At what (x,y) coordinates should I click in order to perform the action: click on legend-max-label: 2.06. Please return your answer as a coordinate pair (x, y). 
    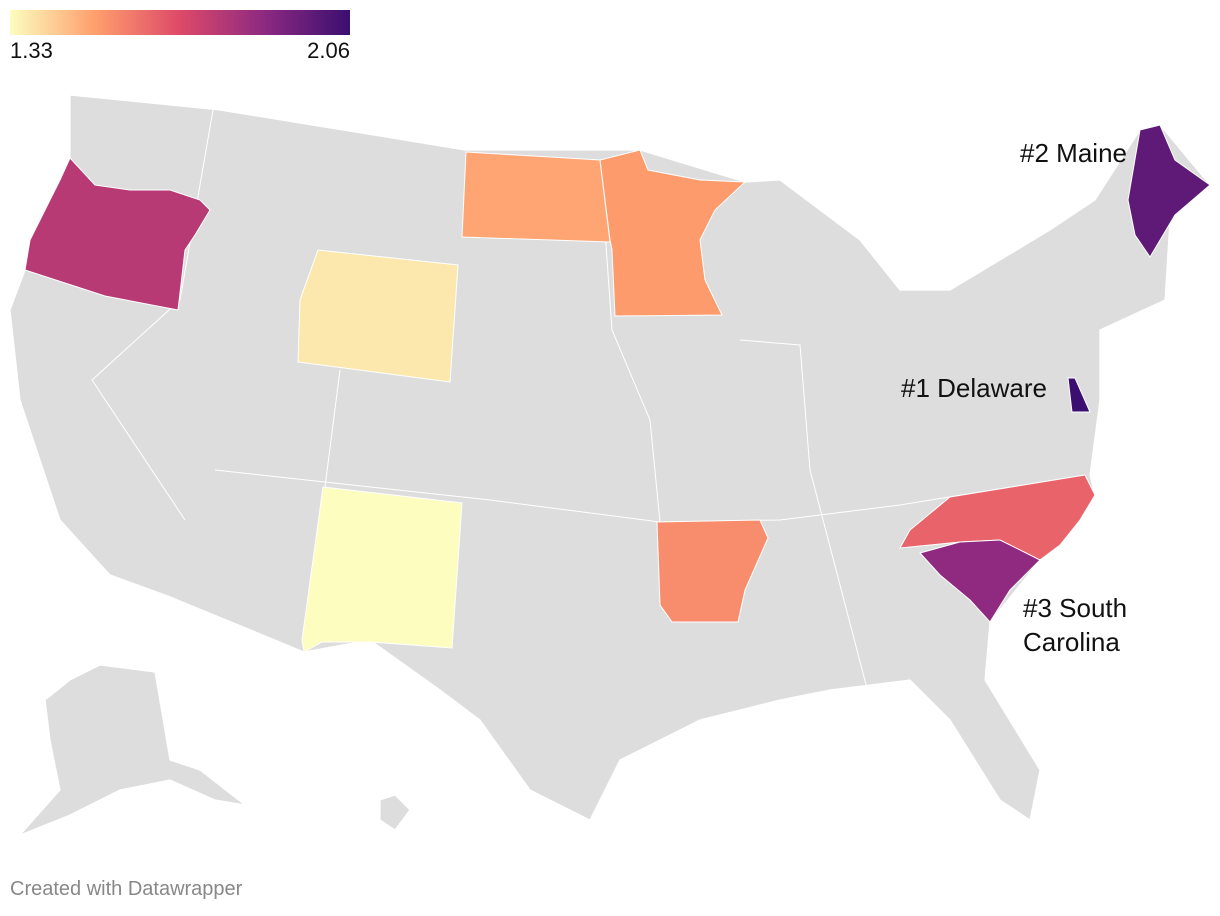
    Looking at the image, I should click on (328, 50).